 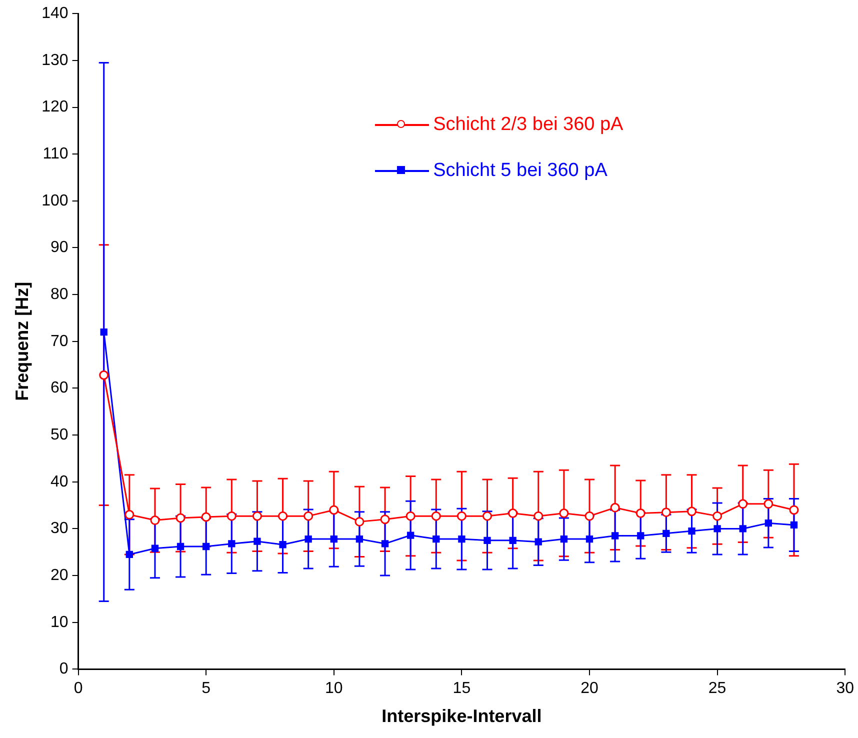 What do you see at coordinates (59, 481) in the screenshot?
I see `y-tick-label: 40` at bounding box center [59, 481].